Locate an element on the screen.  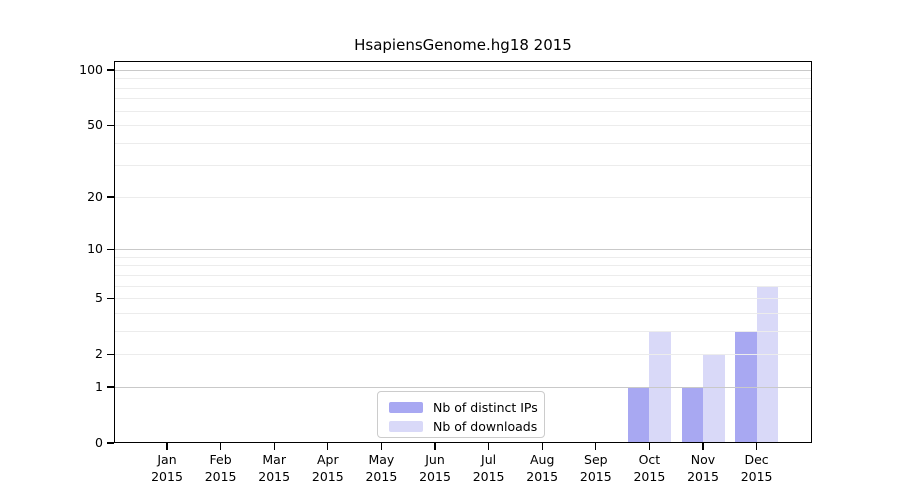
x-tick-label: Aug 2015 is located at coordinates (542, 468).